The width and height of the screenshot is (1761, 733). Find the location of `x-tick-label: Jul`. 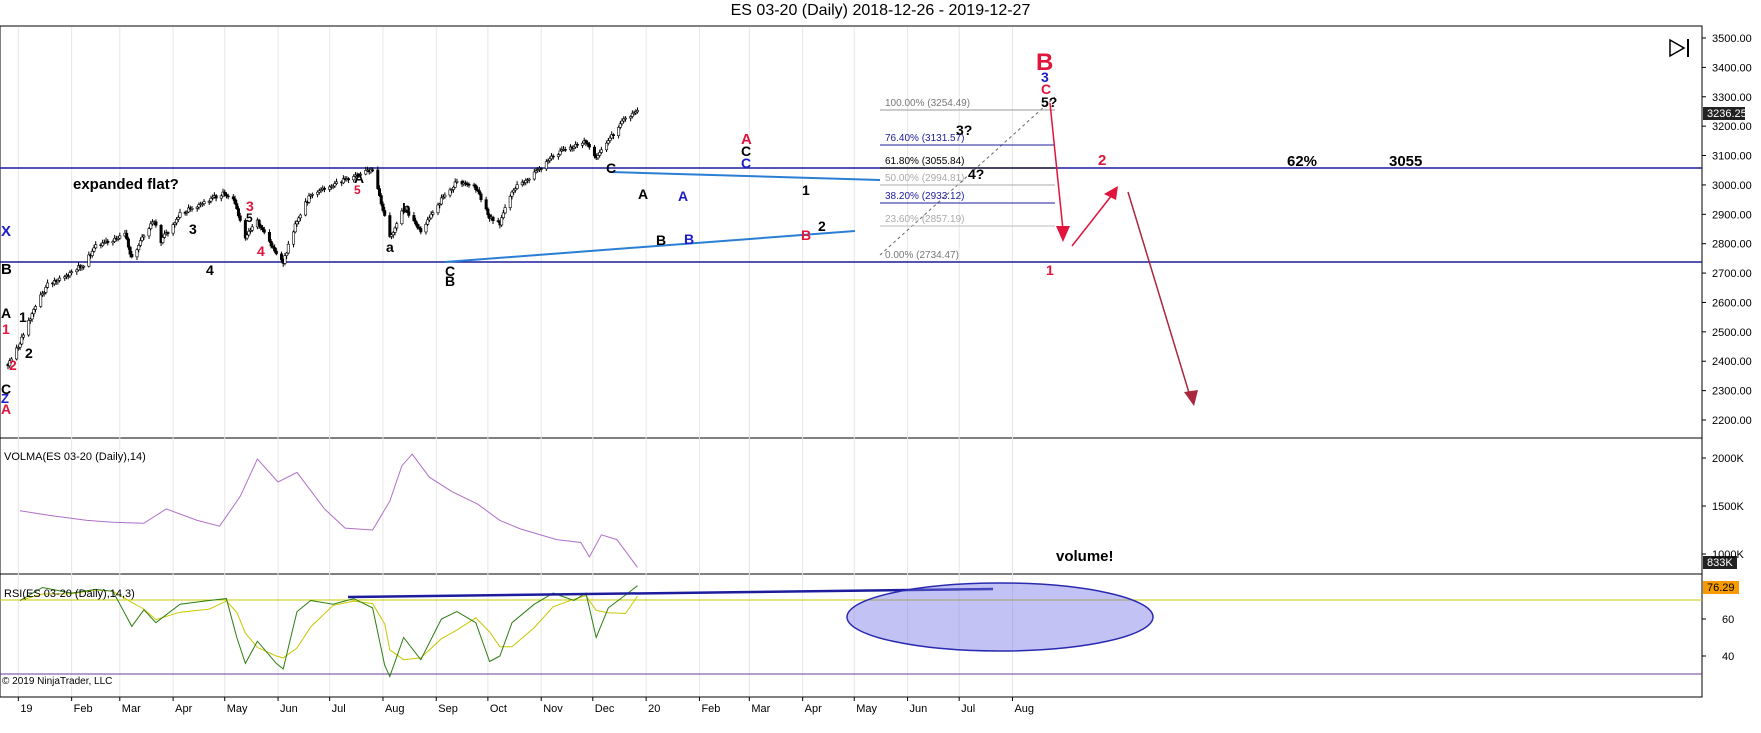

x-tick-label: Jul is located at coordinates (339, 709).